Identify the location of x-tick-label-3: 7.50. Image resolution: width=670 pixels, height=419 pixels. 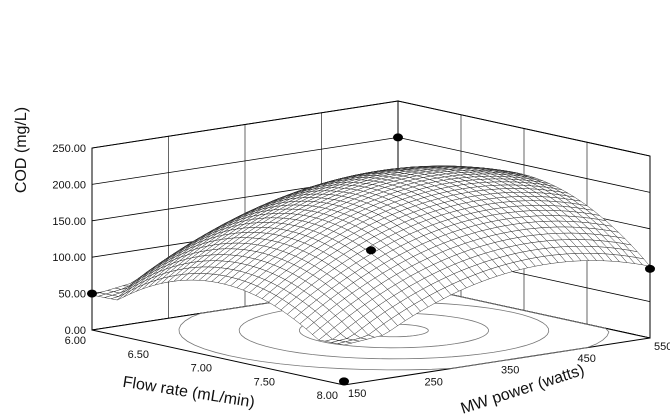
(264, 382).